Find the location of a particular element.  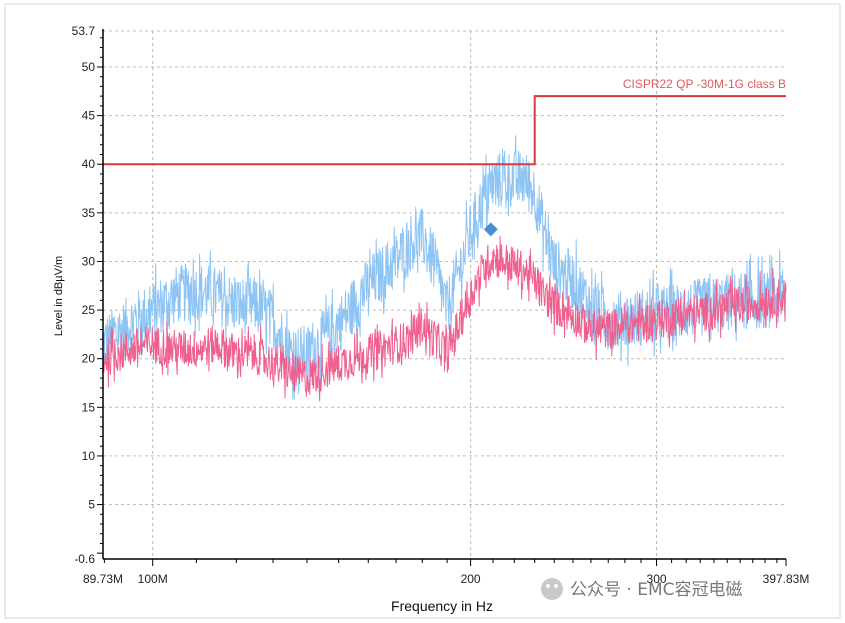

limit-line-label: CISPR22 QP -30M-1G class B is located at coordinates (704, 84).